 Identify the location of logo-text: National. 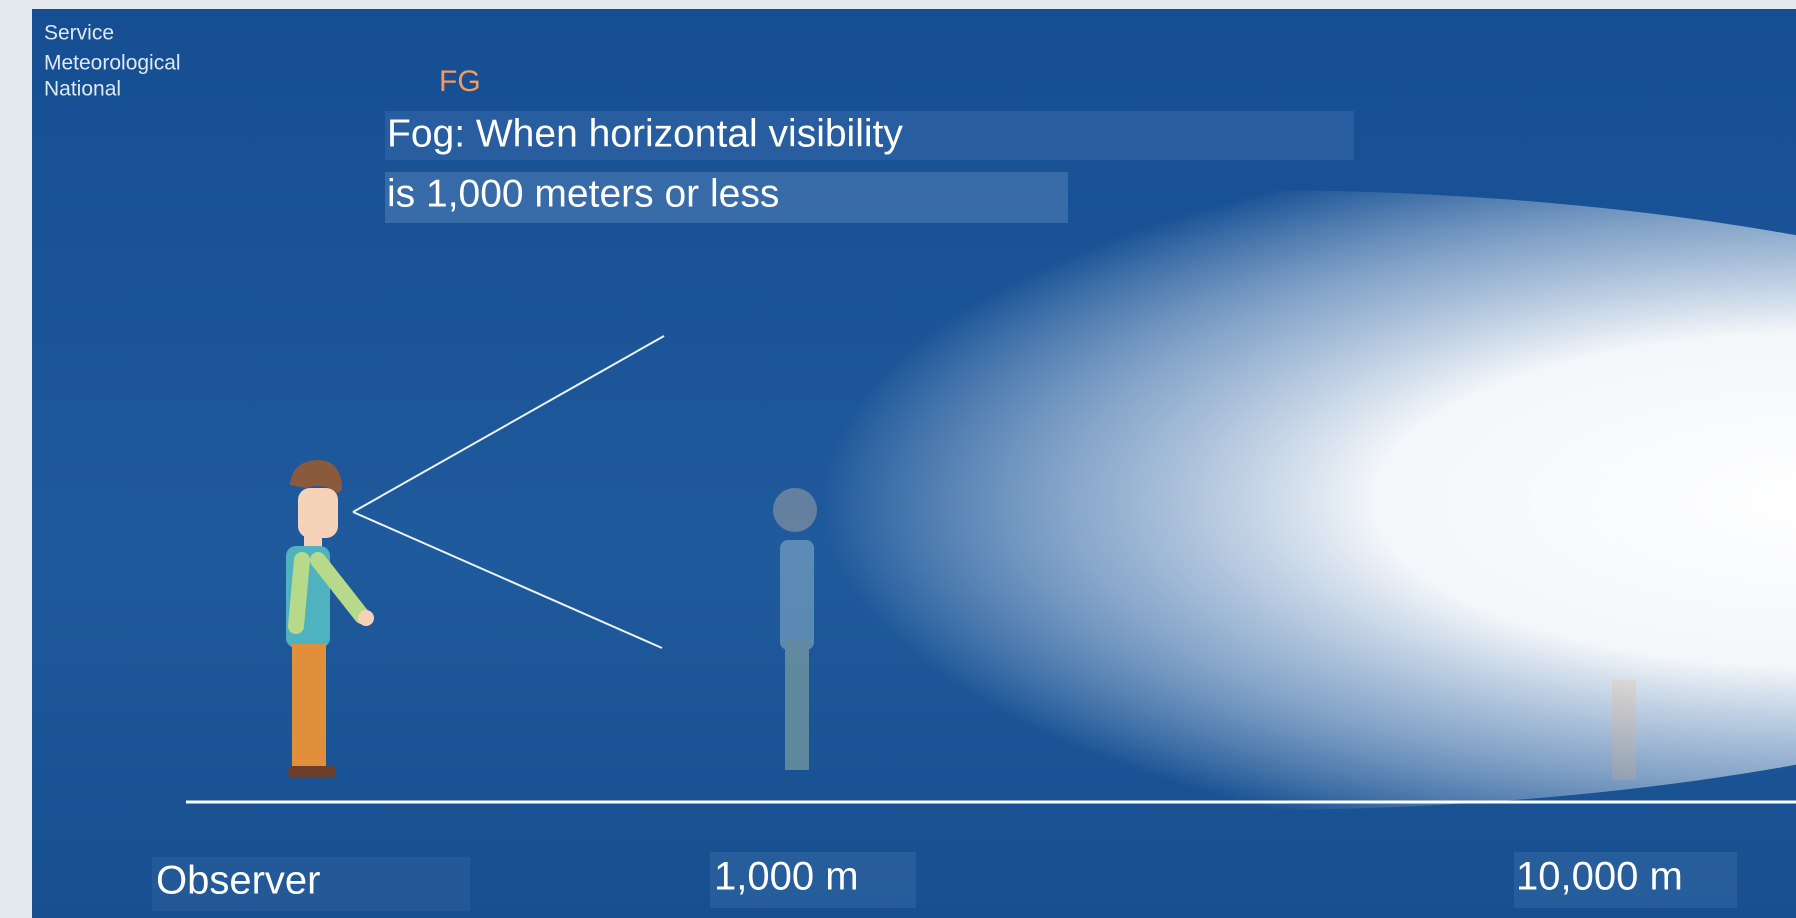
(82, 89).